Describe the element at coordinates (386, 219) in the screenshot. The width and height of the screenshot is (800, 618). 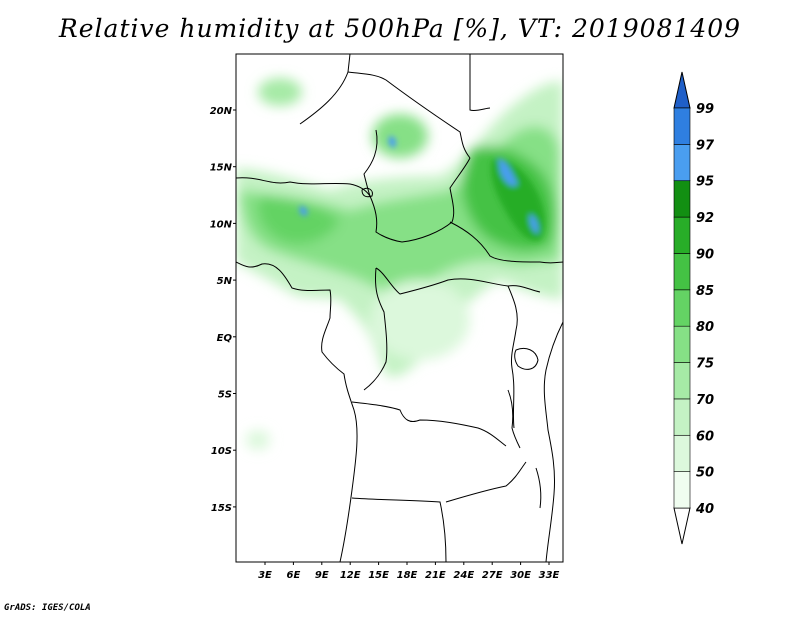
I see `border-chad-west` at that location.